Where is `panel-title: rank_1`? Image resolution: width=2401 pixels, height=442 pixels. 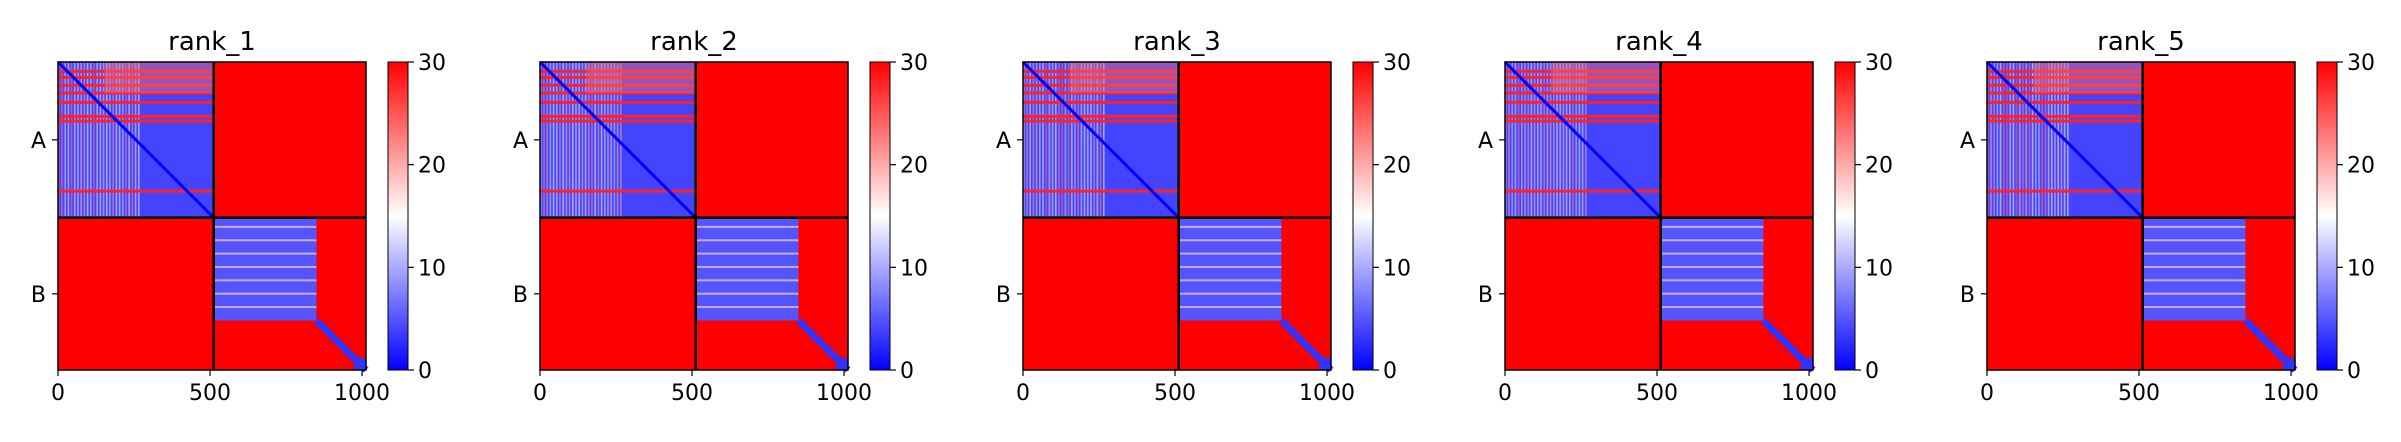
panel-title: rank_1 is located at coordinates (212, 42).